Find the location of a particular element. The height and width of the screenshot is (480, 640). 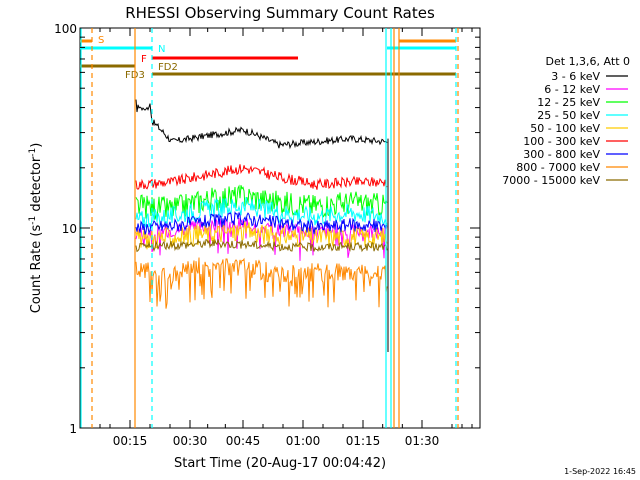

legend-label: 3 - 6 keV is located at coordinates (575, 76).